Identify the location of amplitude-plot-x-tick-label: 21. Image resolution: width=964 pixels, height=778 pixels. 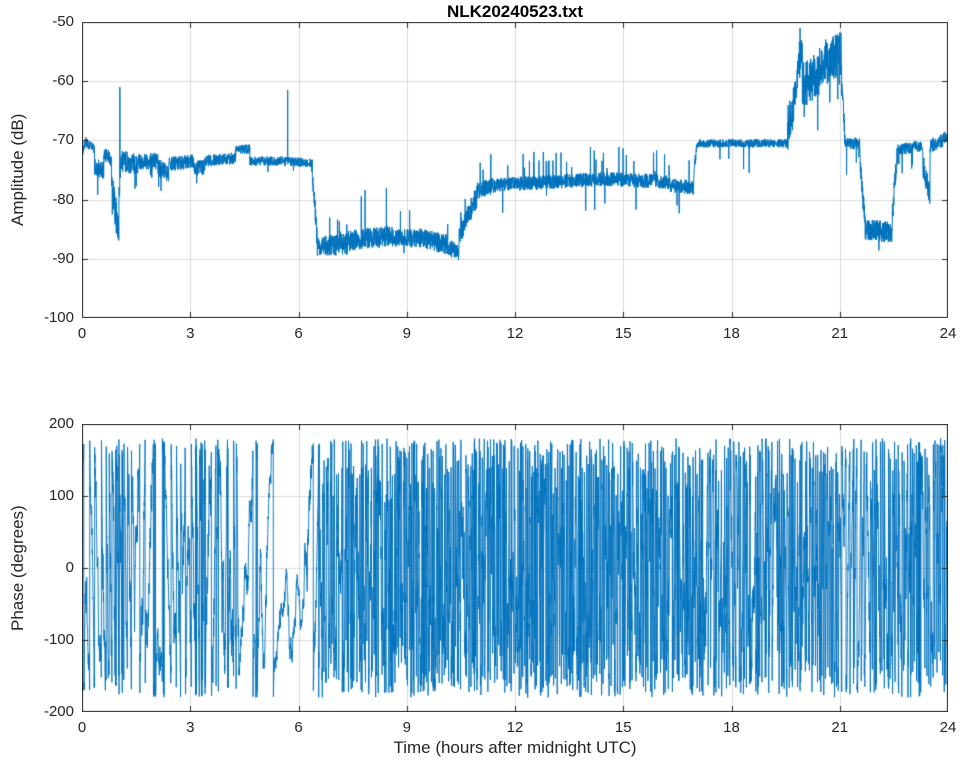
(840, 333).